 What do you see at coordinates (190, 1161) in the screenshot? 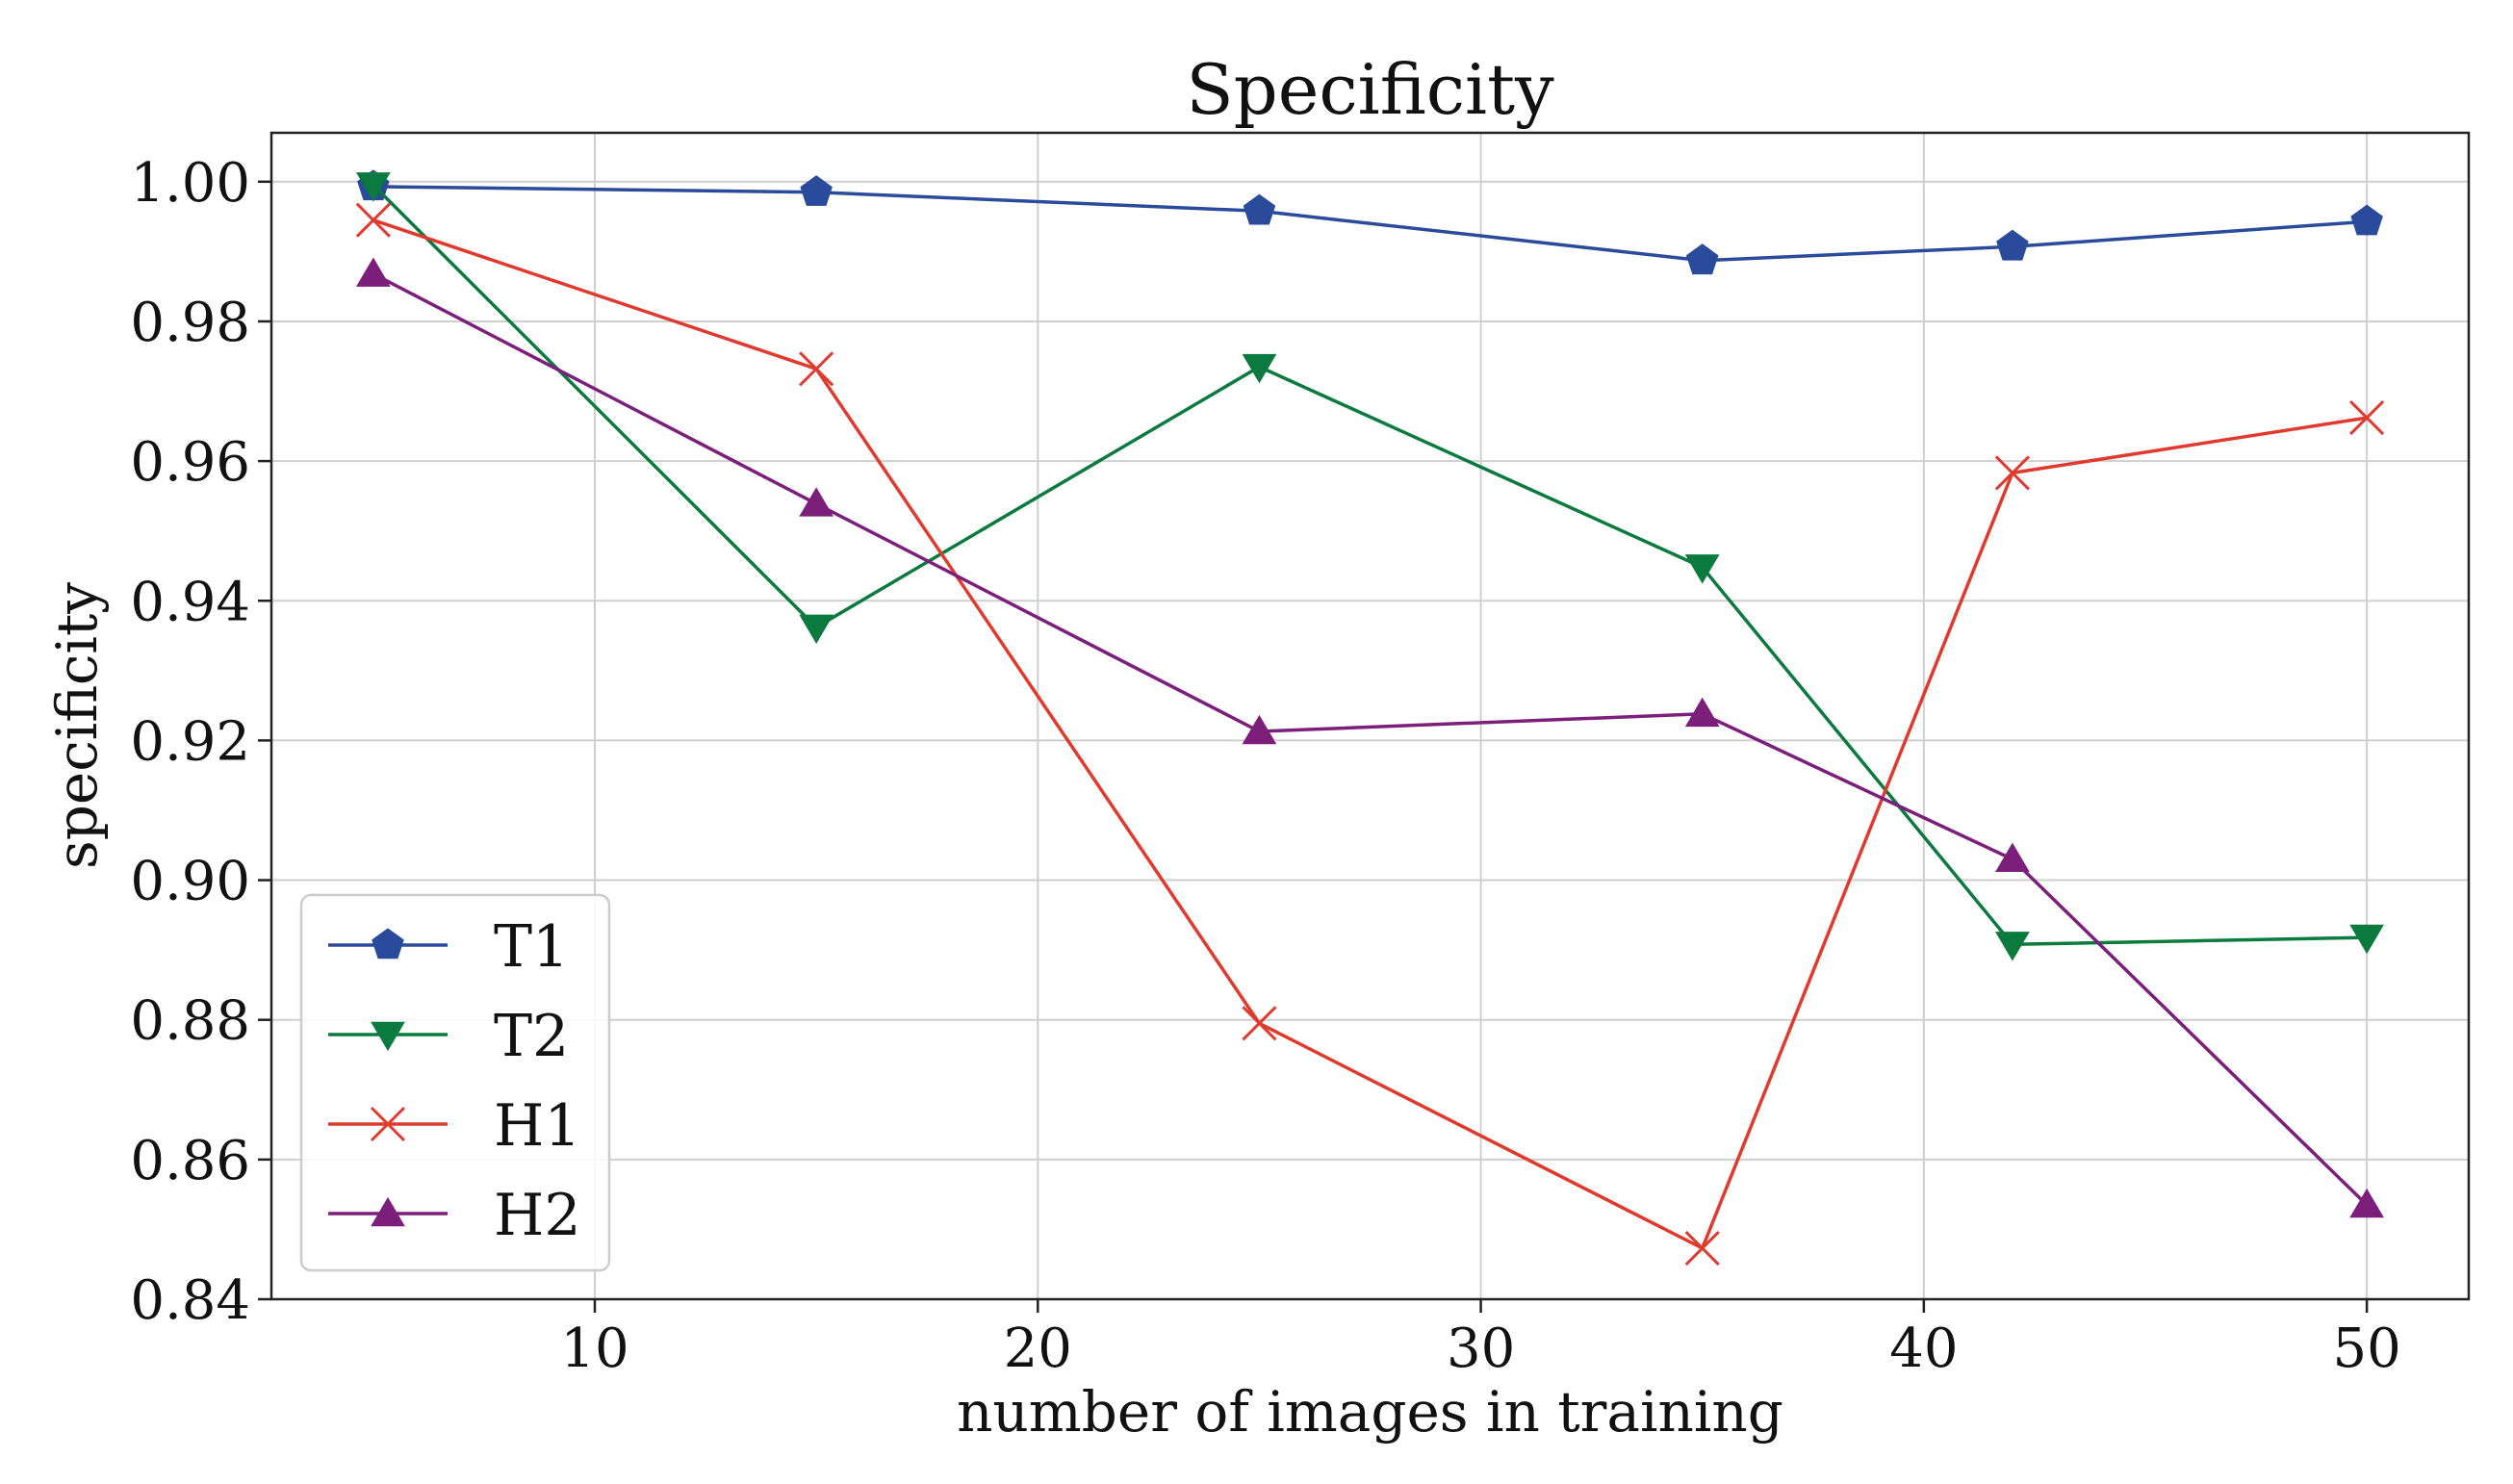
I see `y-tick-label: 0.86` at bounding box center [190, 1161].